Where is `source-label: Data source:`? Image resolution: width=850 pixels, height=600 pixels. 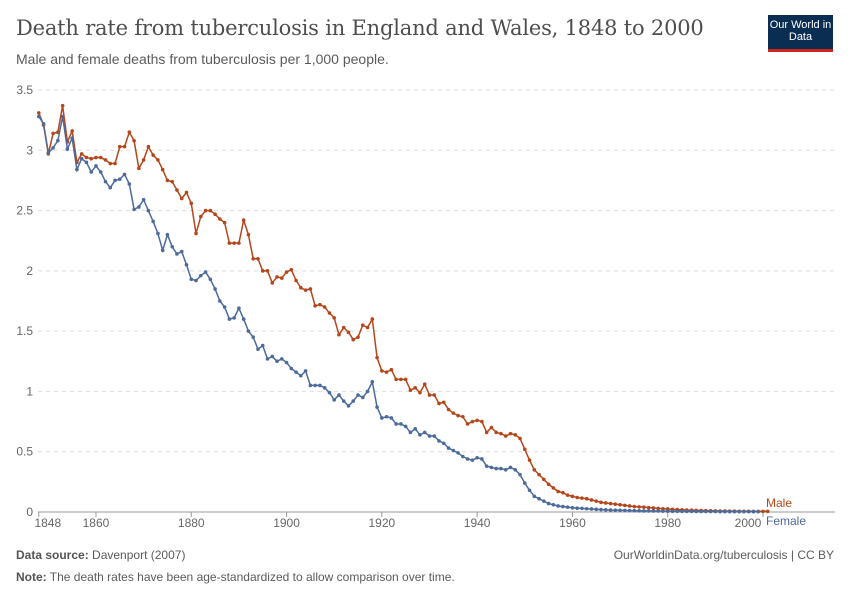 source-label: Data source: is located at coordinates (52, 555).